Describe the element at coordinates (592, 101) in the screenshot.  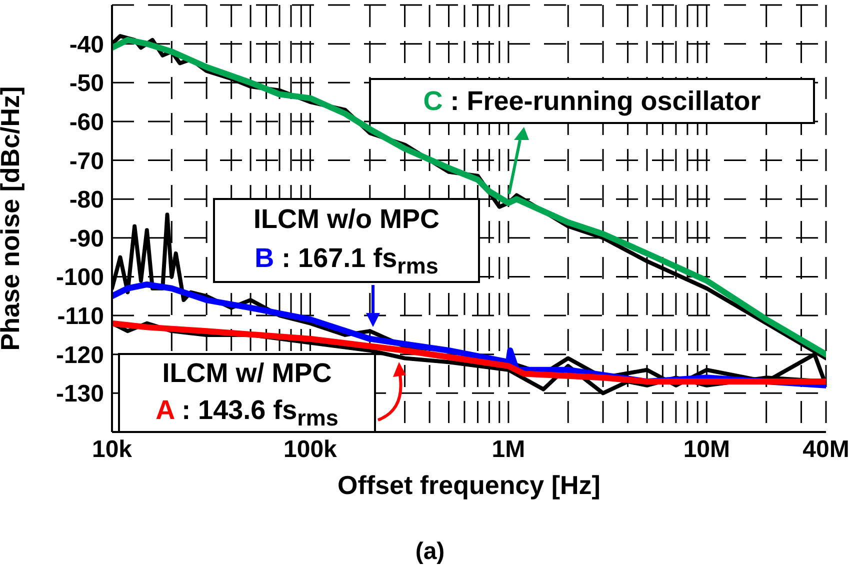
I see `annotation: C : Free-running oscillator` at that location.